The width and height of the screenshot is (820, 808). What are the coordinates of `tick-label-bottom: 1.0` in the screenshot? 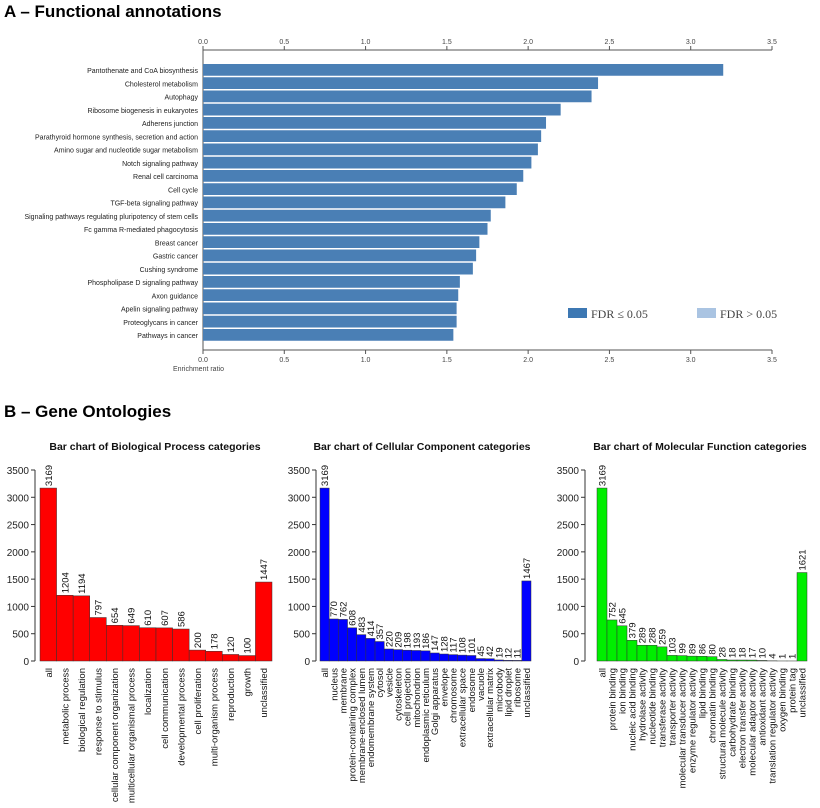 It's located at (366, 360).